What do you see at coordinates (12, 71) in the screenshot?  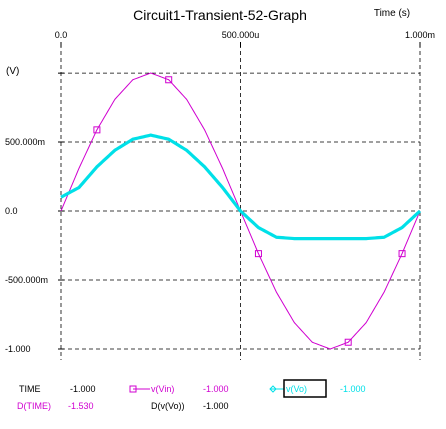 I see `y-unit-label: (V)` at bounding box center [12, 71].